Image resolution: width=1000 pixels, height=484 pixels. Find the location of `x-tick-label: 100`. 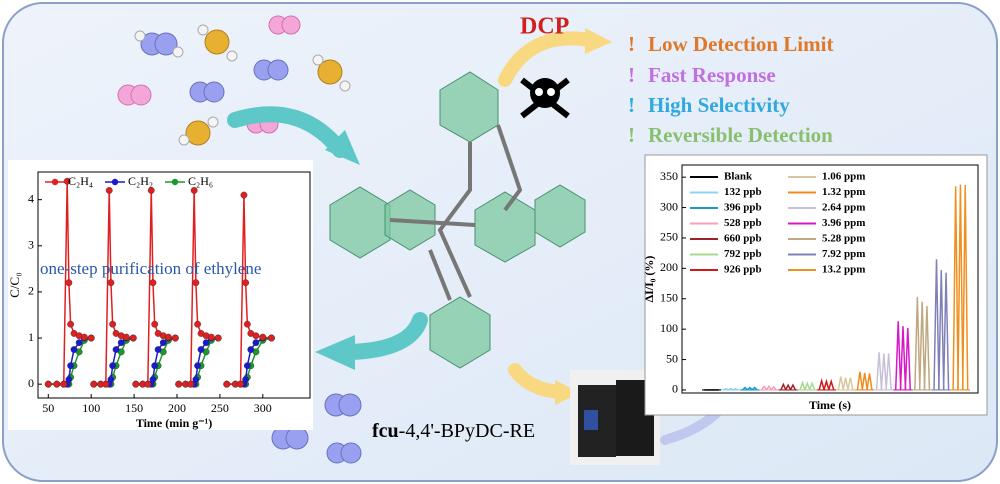

x-tick-label: 100 is located at coordinates (91, 408).